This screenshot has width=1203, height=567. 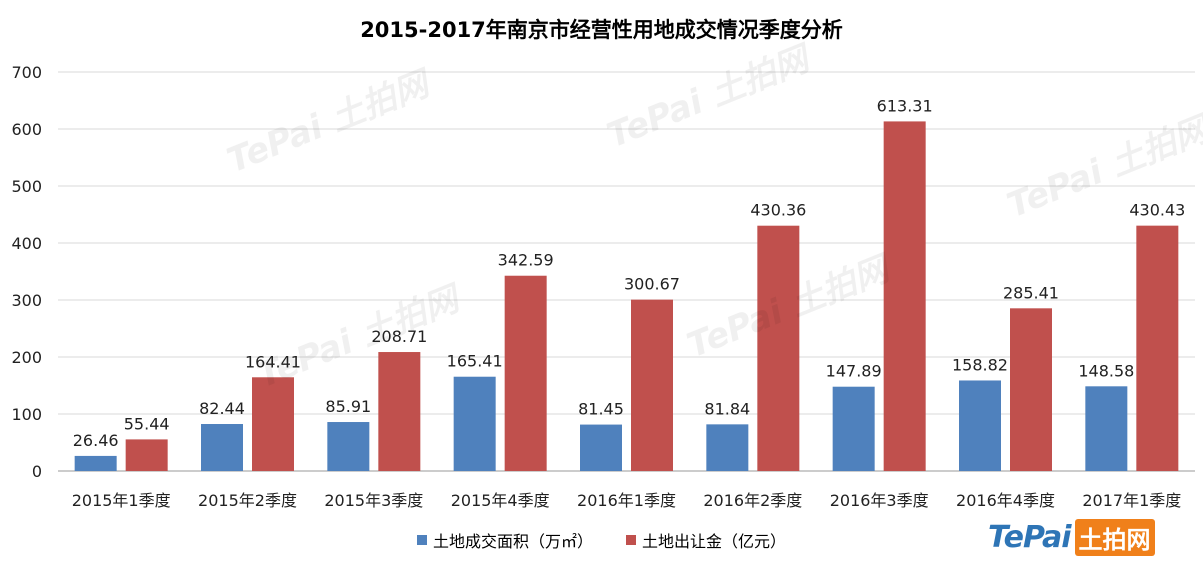 What do you see at coordinates (727, 408) in the screenshot?
I see `data-label: 81.84` at bounding box center [727, 408].